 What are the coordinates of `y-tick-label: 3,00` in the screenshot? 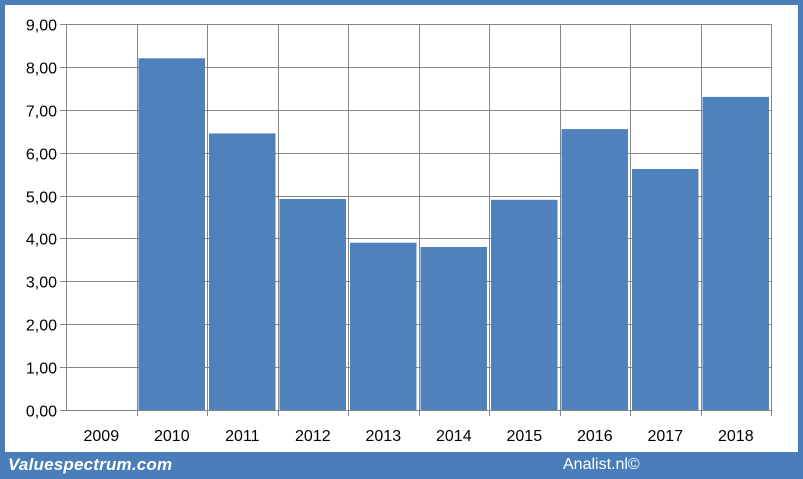 It's located at (41, 283).